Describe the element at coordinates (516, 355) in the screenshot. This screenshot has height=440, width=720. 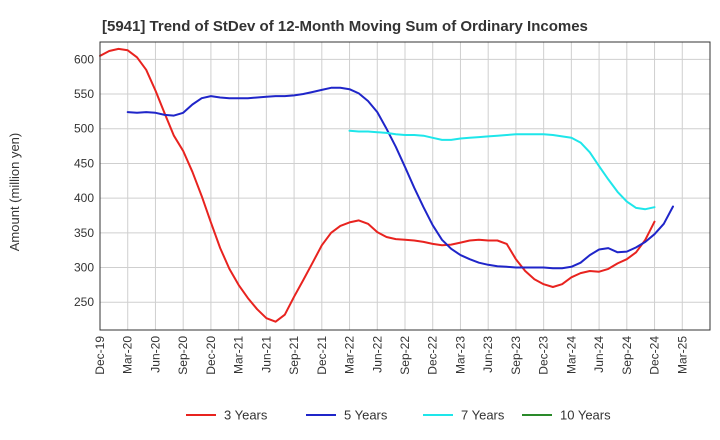
I see `x-tick-label: Sep-23` at that location.